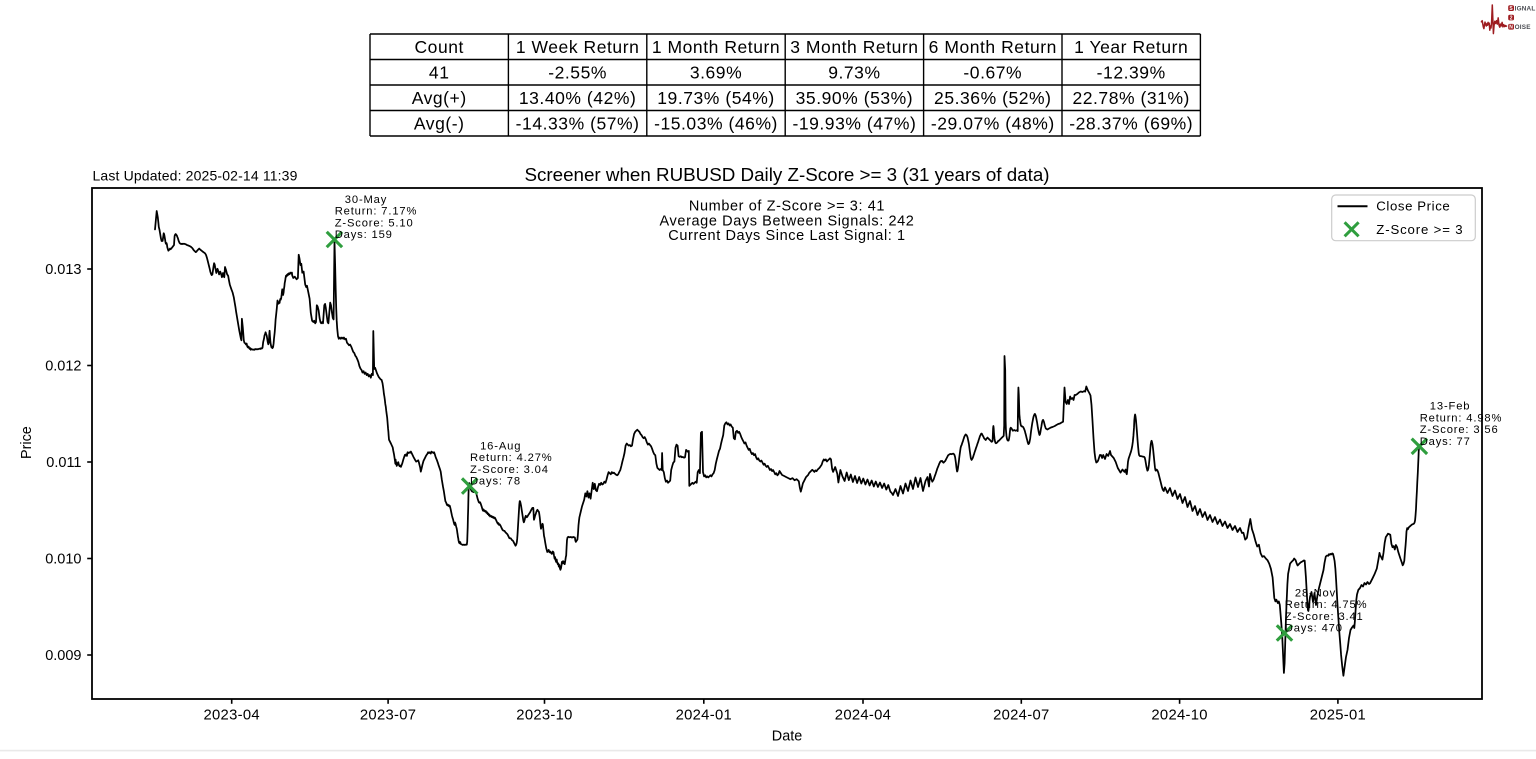  Describe the element at coordinates (438, 47) in the screenshot. I see `svg-text: Count` at that location.